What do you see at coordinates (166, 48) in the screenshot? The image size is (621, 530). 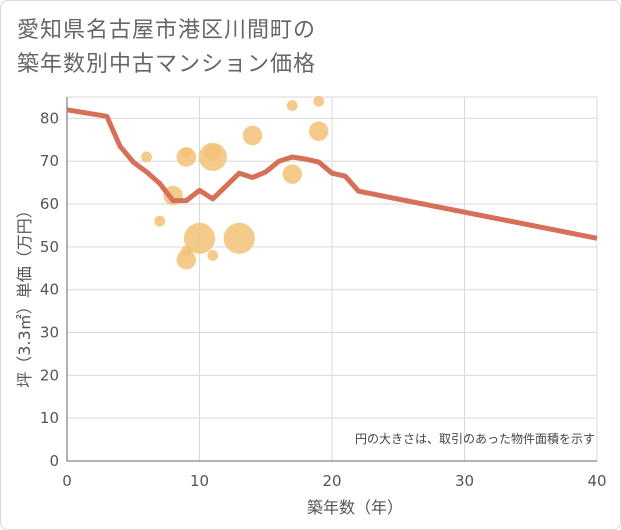 I see `chart-title: 愛知県名古屋市港区川間町の 築年数別中古マンション価格` at bounding box center [166, 48].